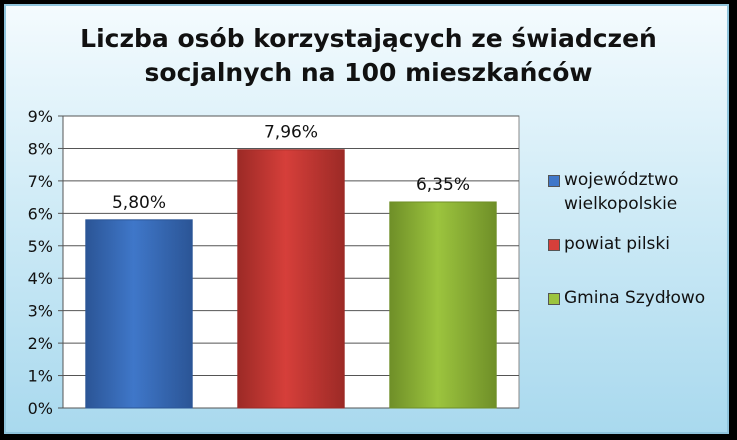 The width and height of the screenshot is (737, 440). What do you see at coordinates (617, 244) in the screenshot?
I see `legend-label-powiat: powiat pilski` at bounding box center [617, 244].